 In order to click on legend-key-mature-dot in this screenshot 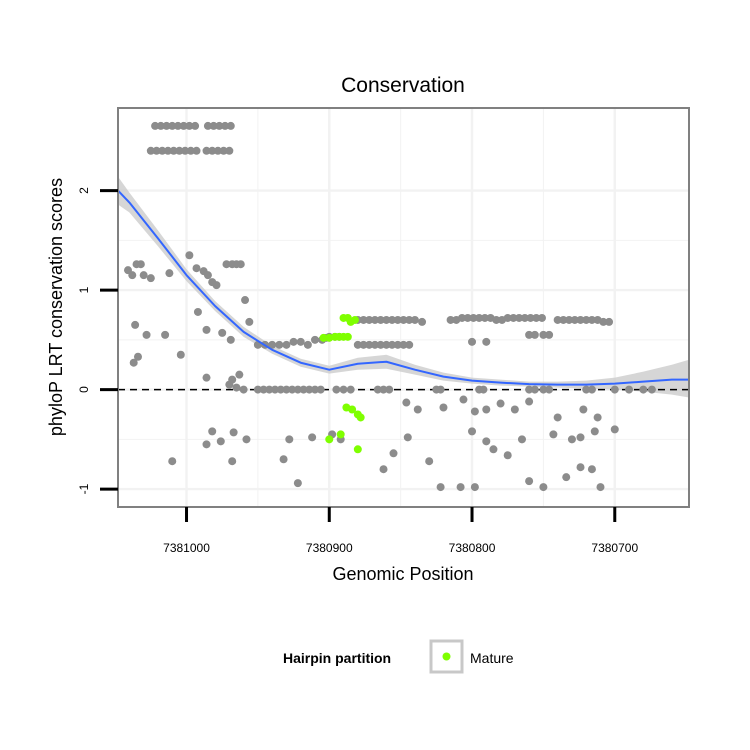, I will do `click(446, 656)`.